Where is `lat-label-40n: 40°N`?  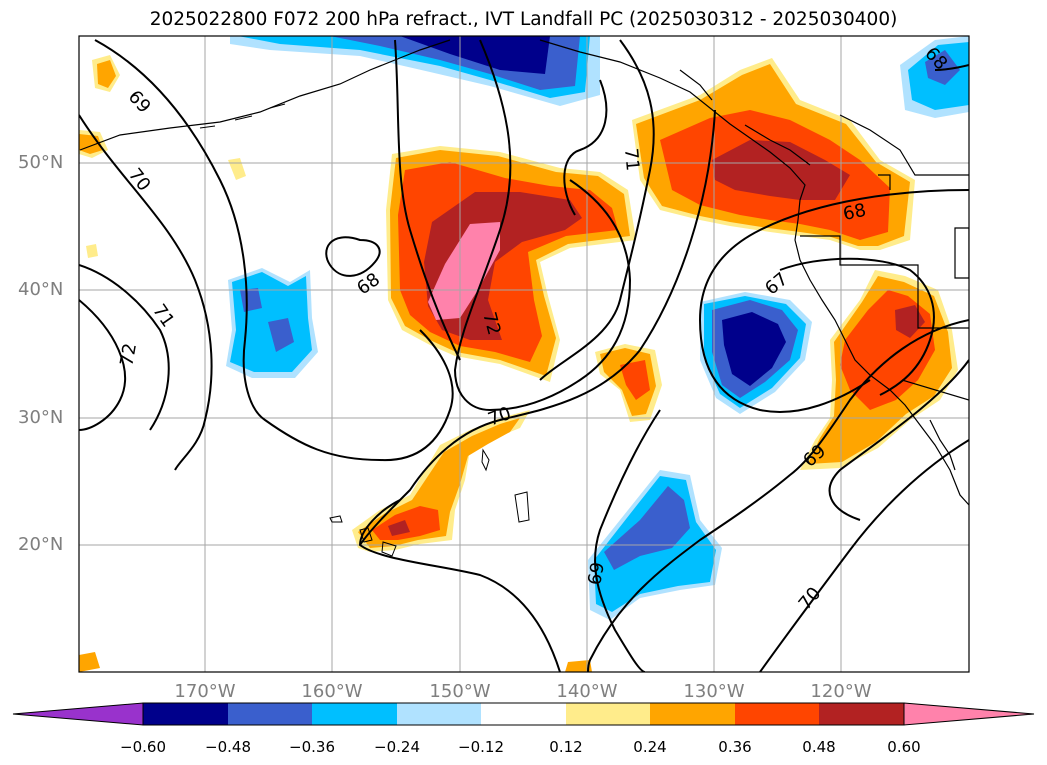
lat-label-40n: 40°N is located at coordinates (41, 289).